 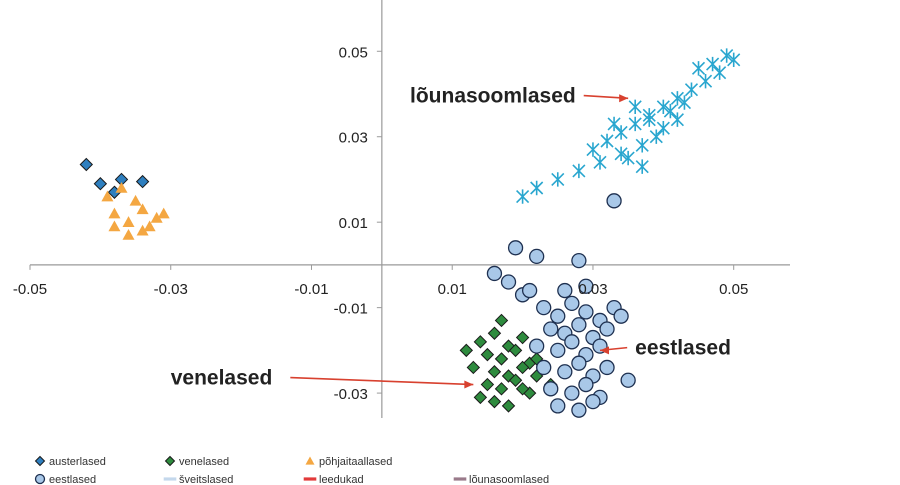 I want to click on legend-item: austerlased, so click(x=70, y=461).